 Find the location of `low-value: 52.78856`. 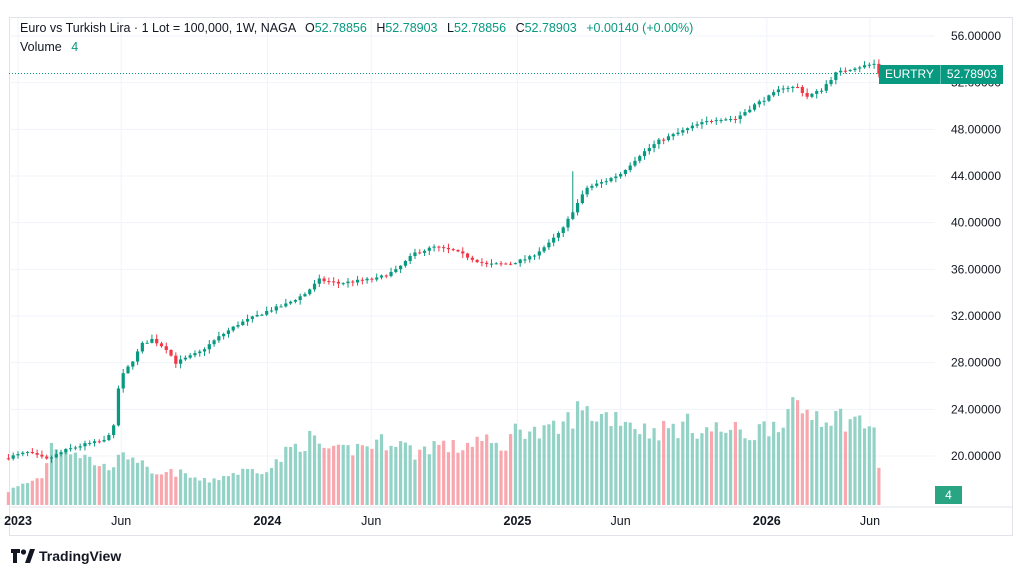

low-value: 52.78856 is located at coordinates (480, 28).